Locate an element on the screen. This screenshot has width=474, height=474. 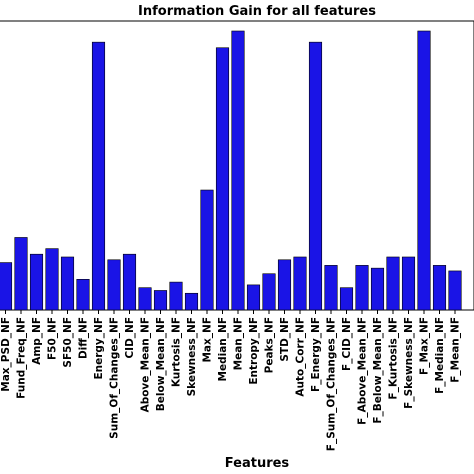
bar-f-mean-nf is located at coordinates (455, 290).